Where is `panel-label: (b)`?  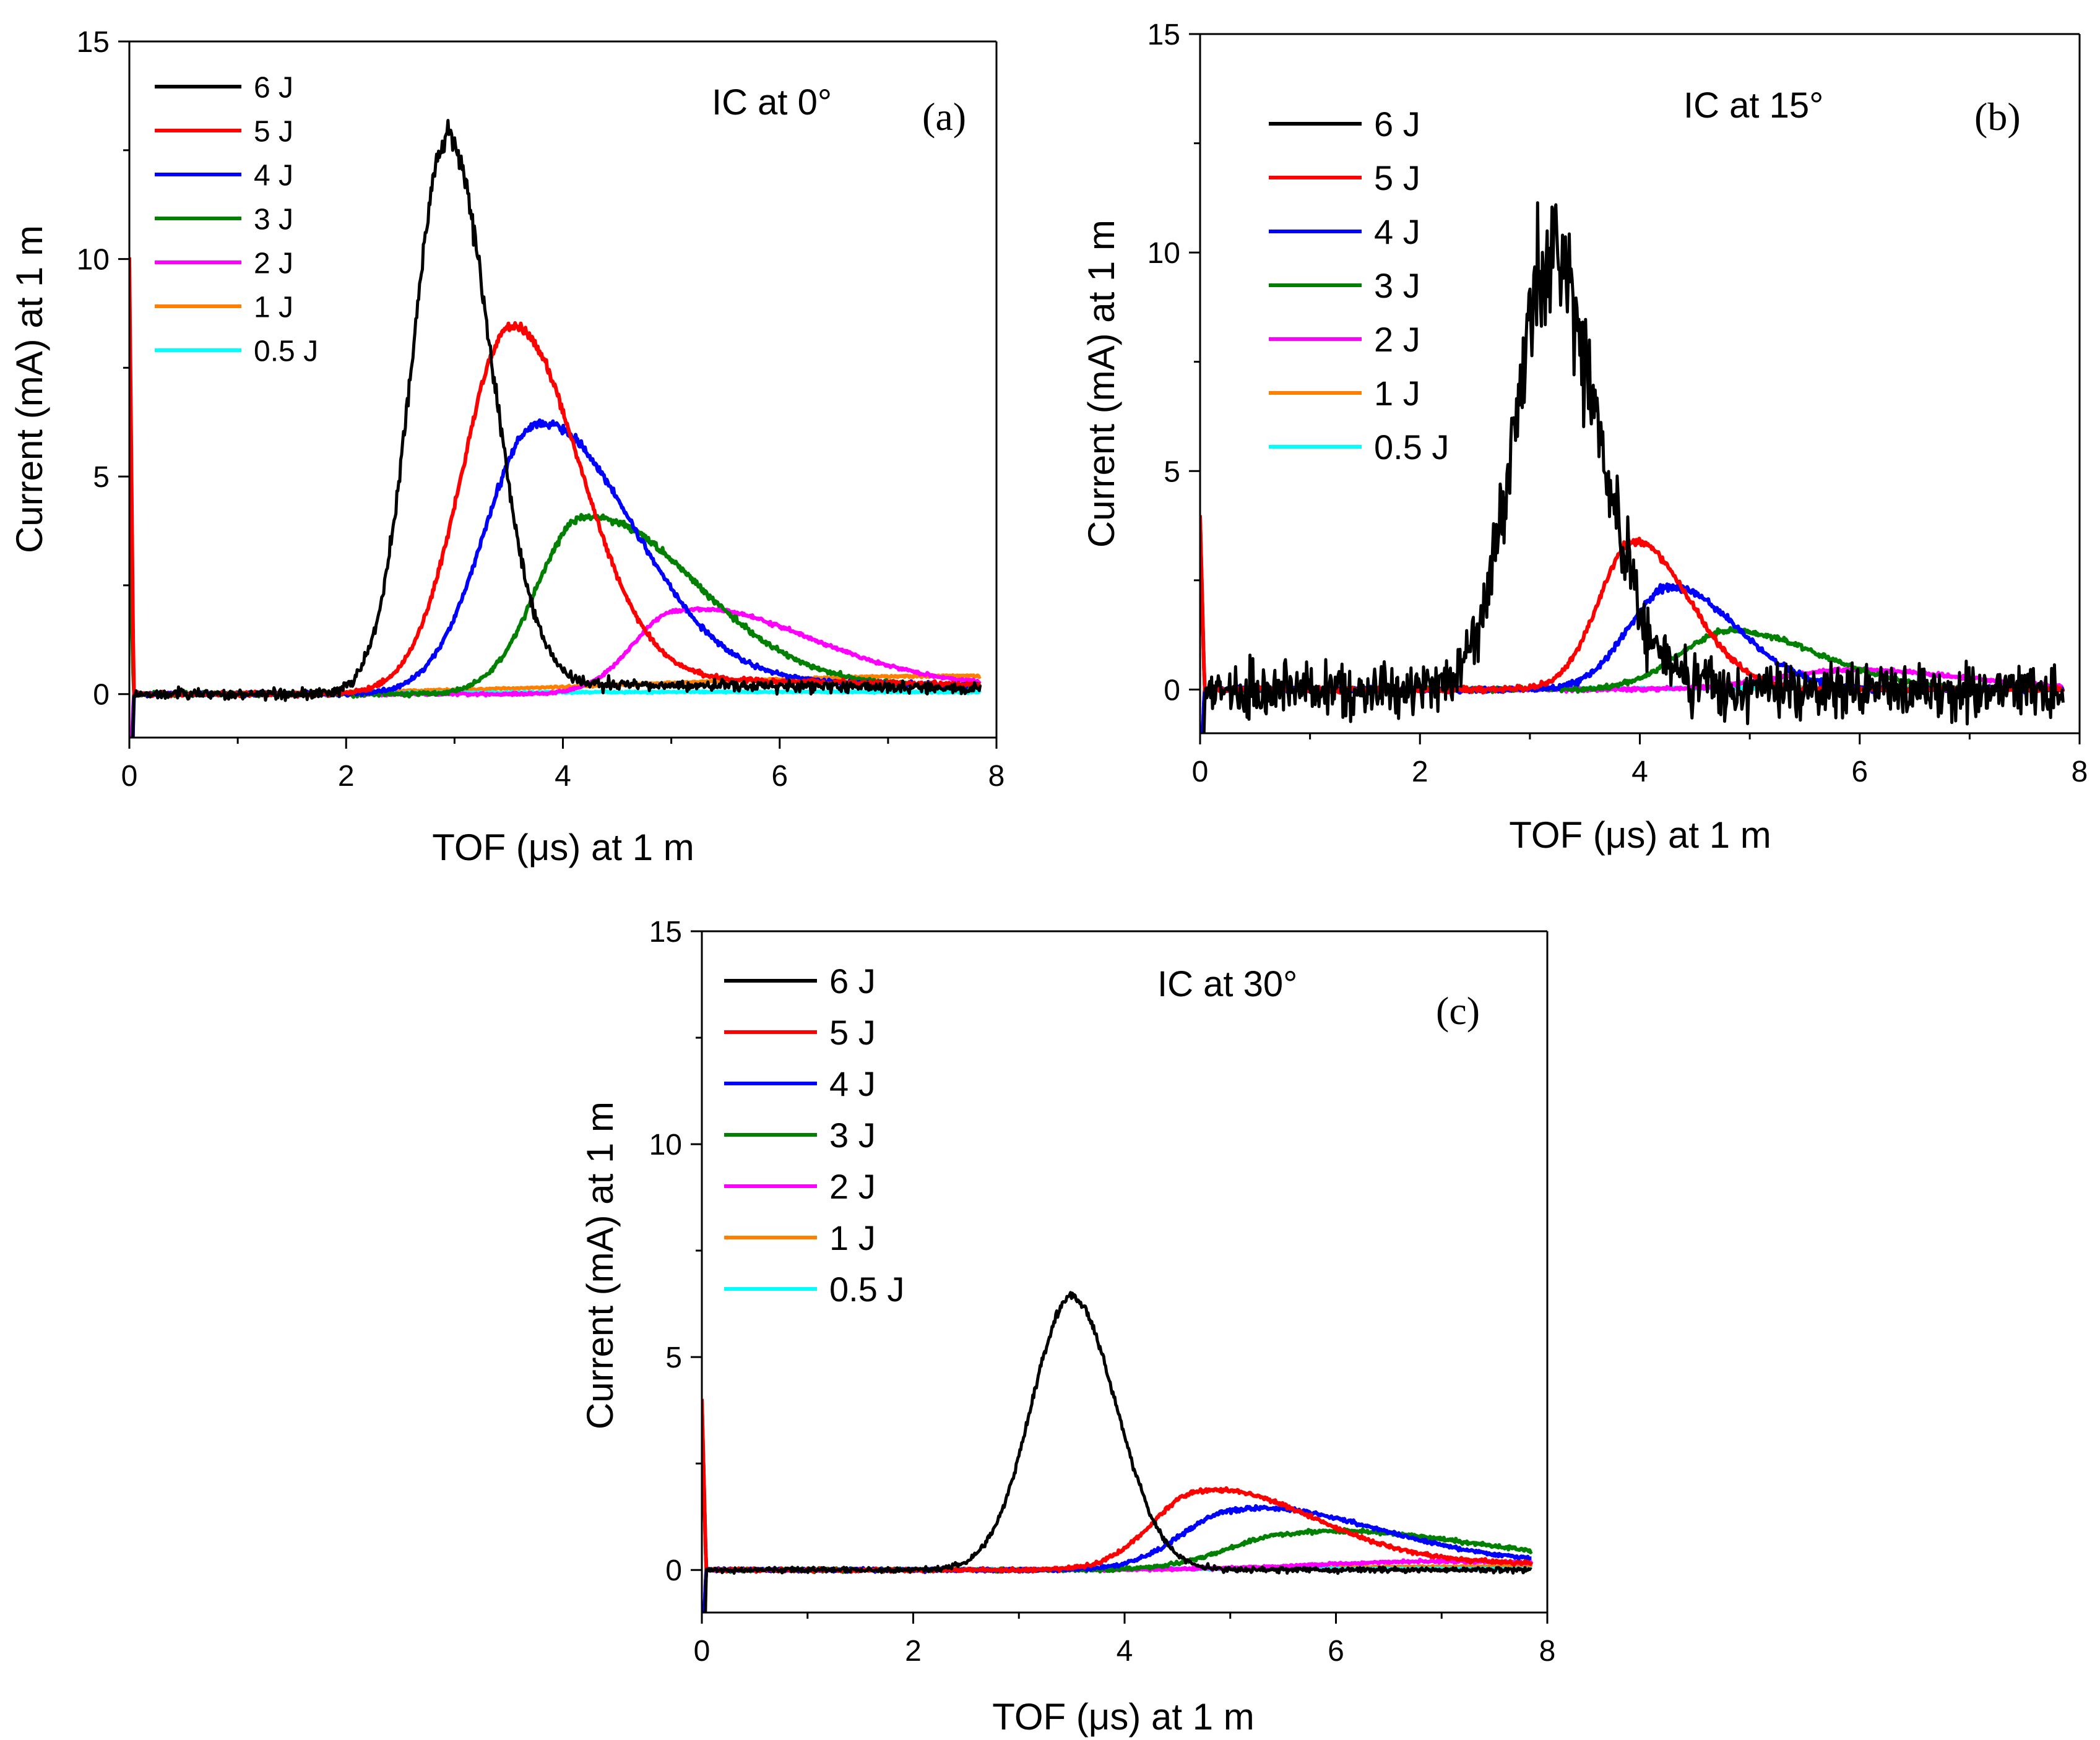 panel-label: (b) is located at coordinates (1997, 117).